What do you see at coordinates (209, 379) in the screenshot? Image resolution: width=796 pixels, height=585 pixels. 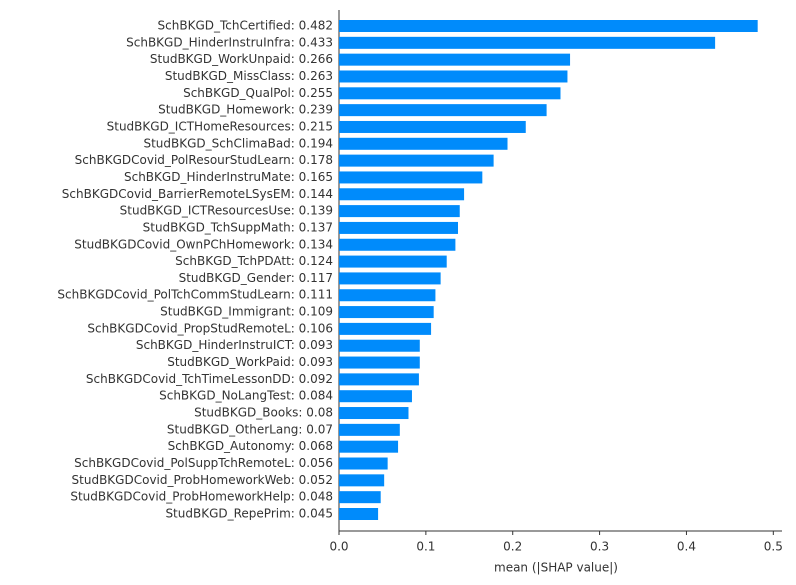 I see `y-tick-label: SchBKGDCovid_TchTimeLessonDD: 0.092` at bounding box center [209, 379].